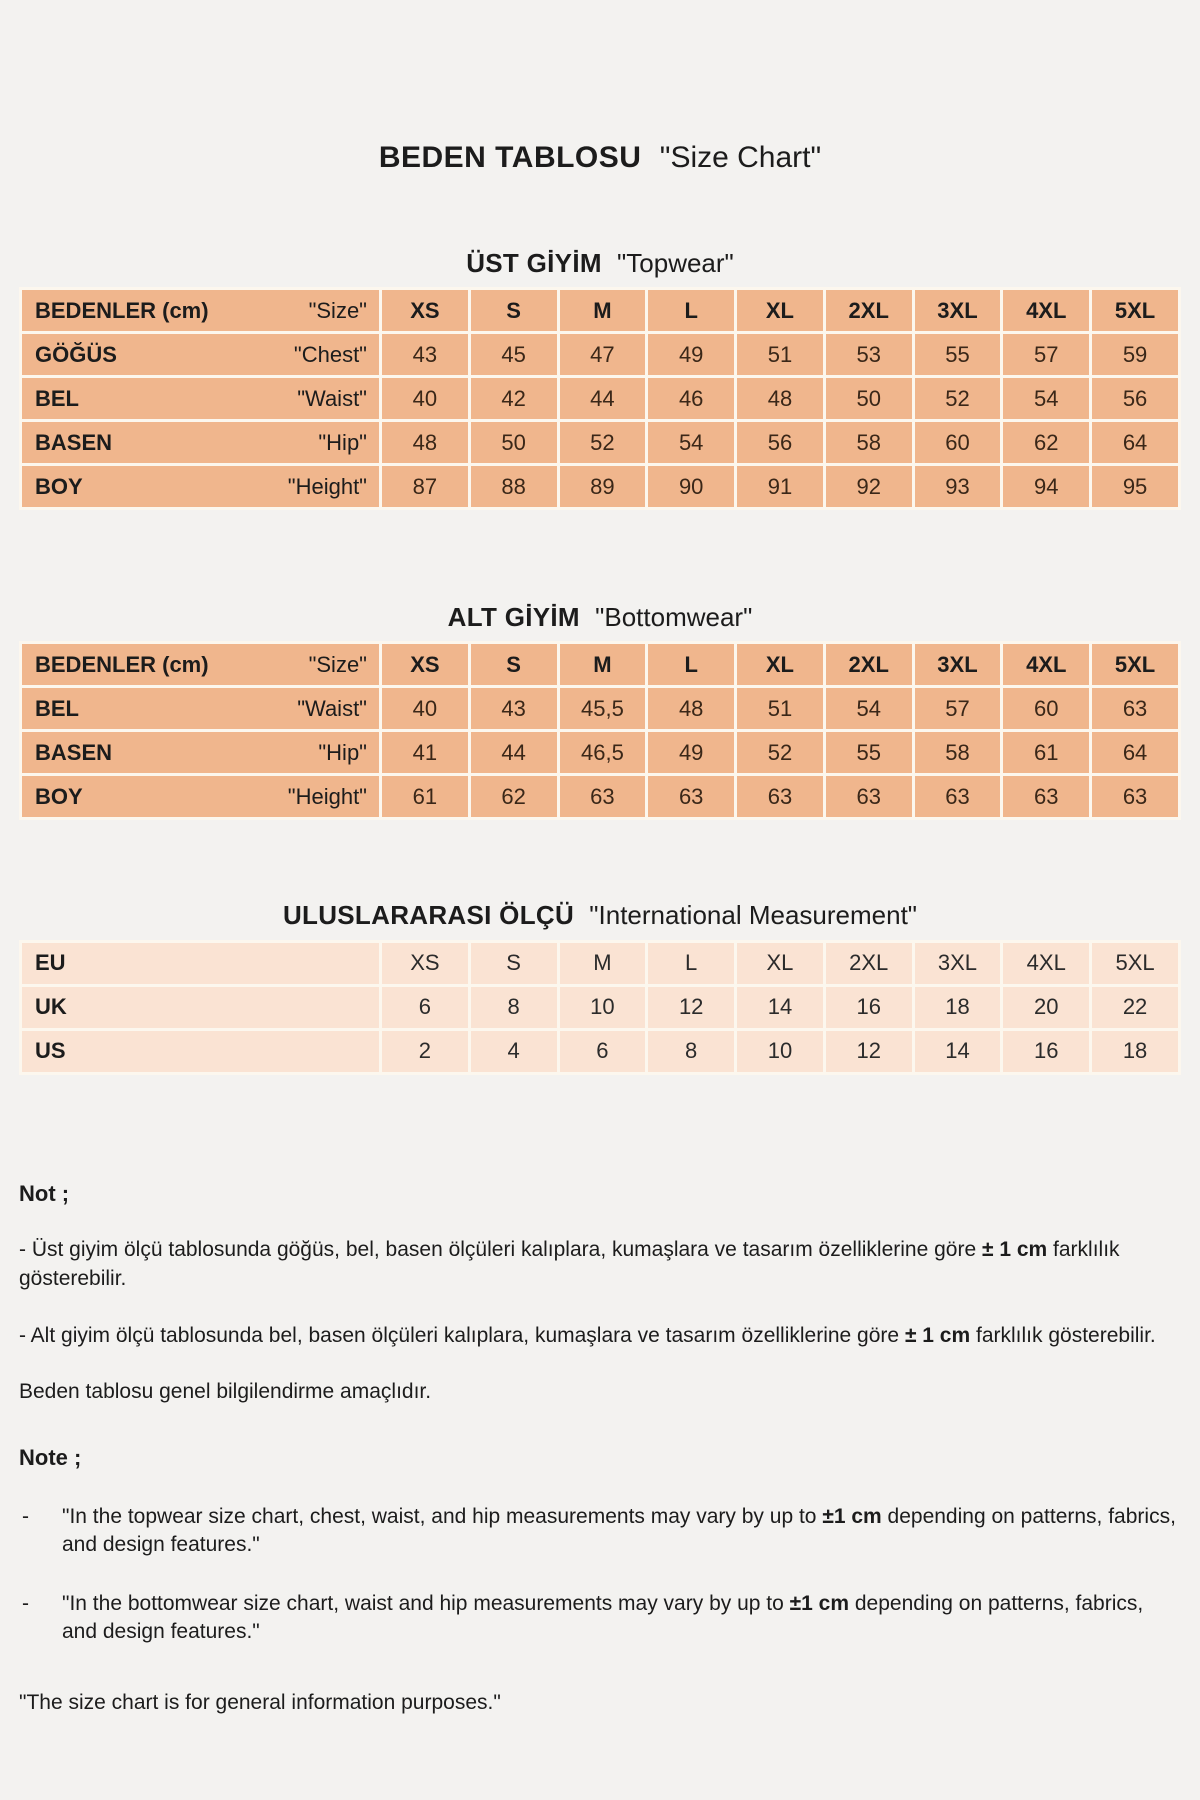 The width and height of the screenshot is (1200, 1800). Describe the element at coordinates (1046, 665) in the screenshot. I see `size-header-cell: 4XL` at that location.